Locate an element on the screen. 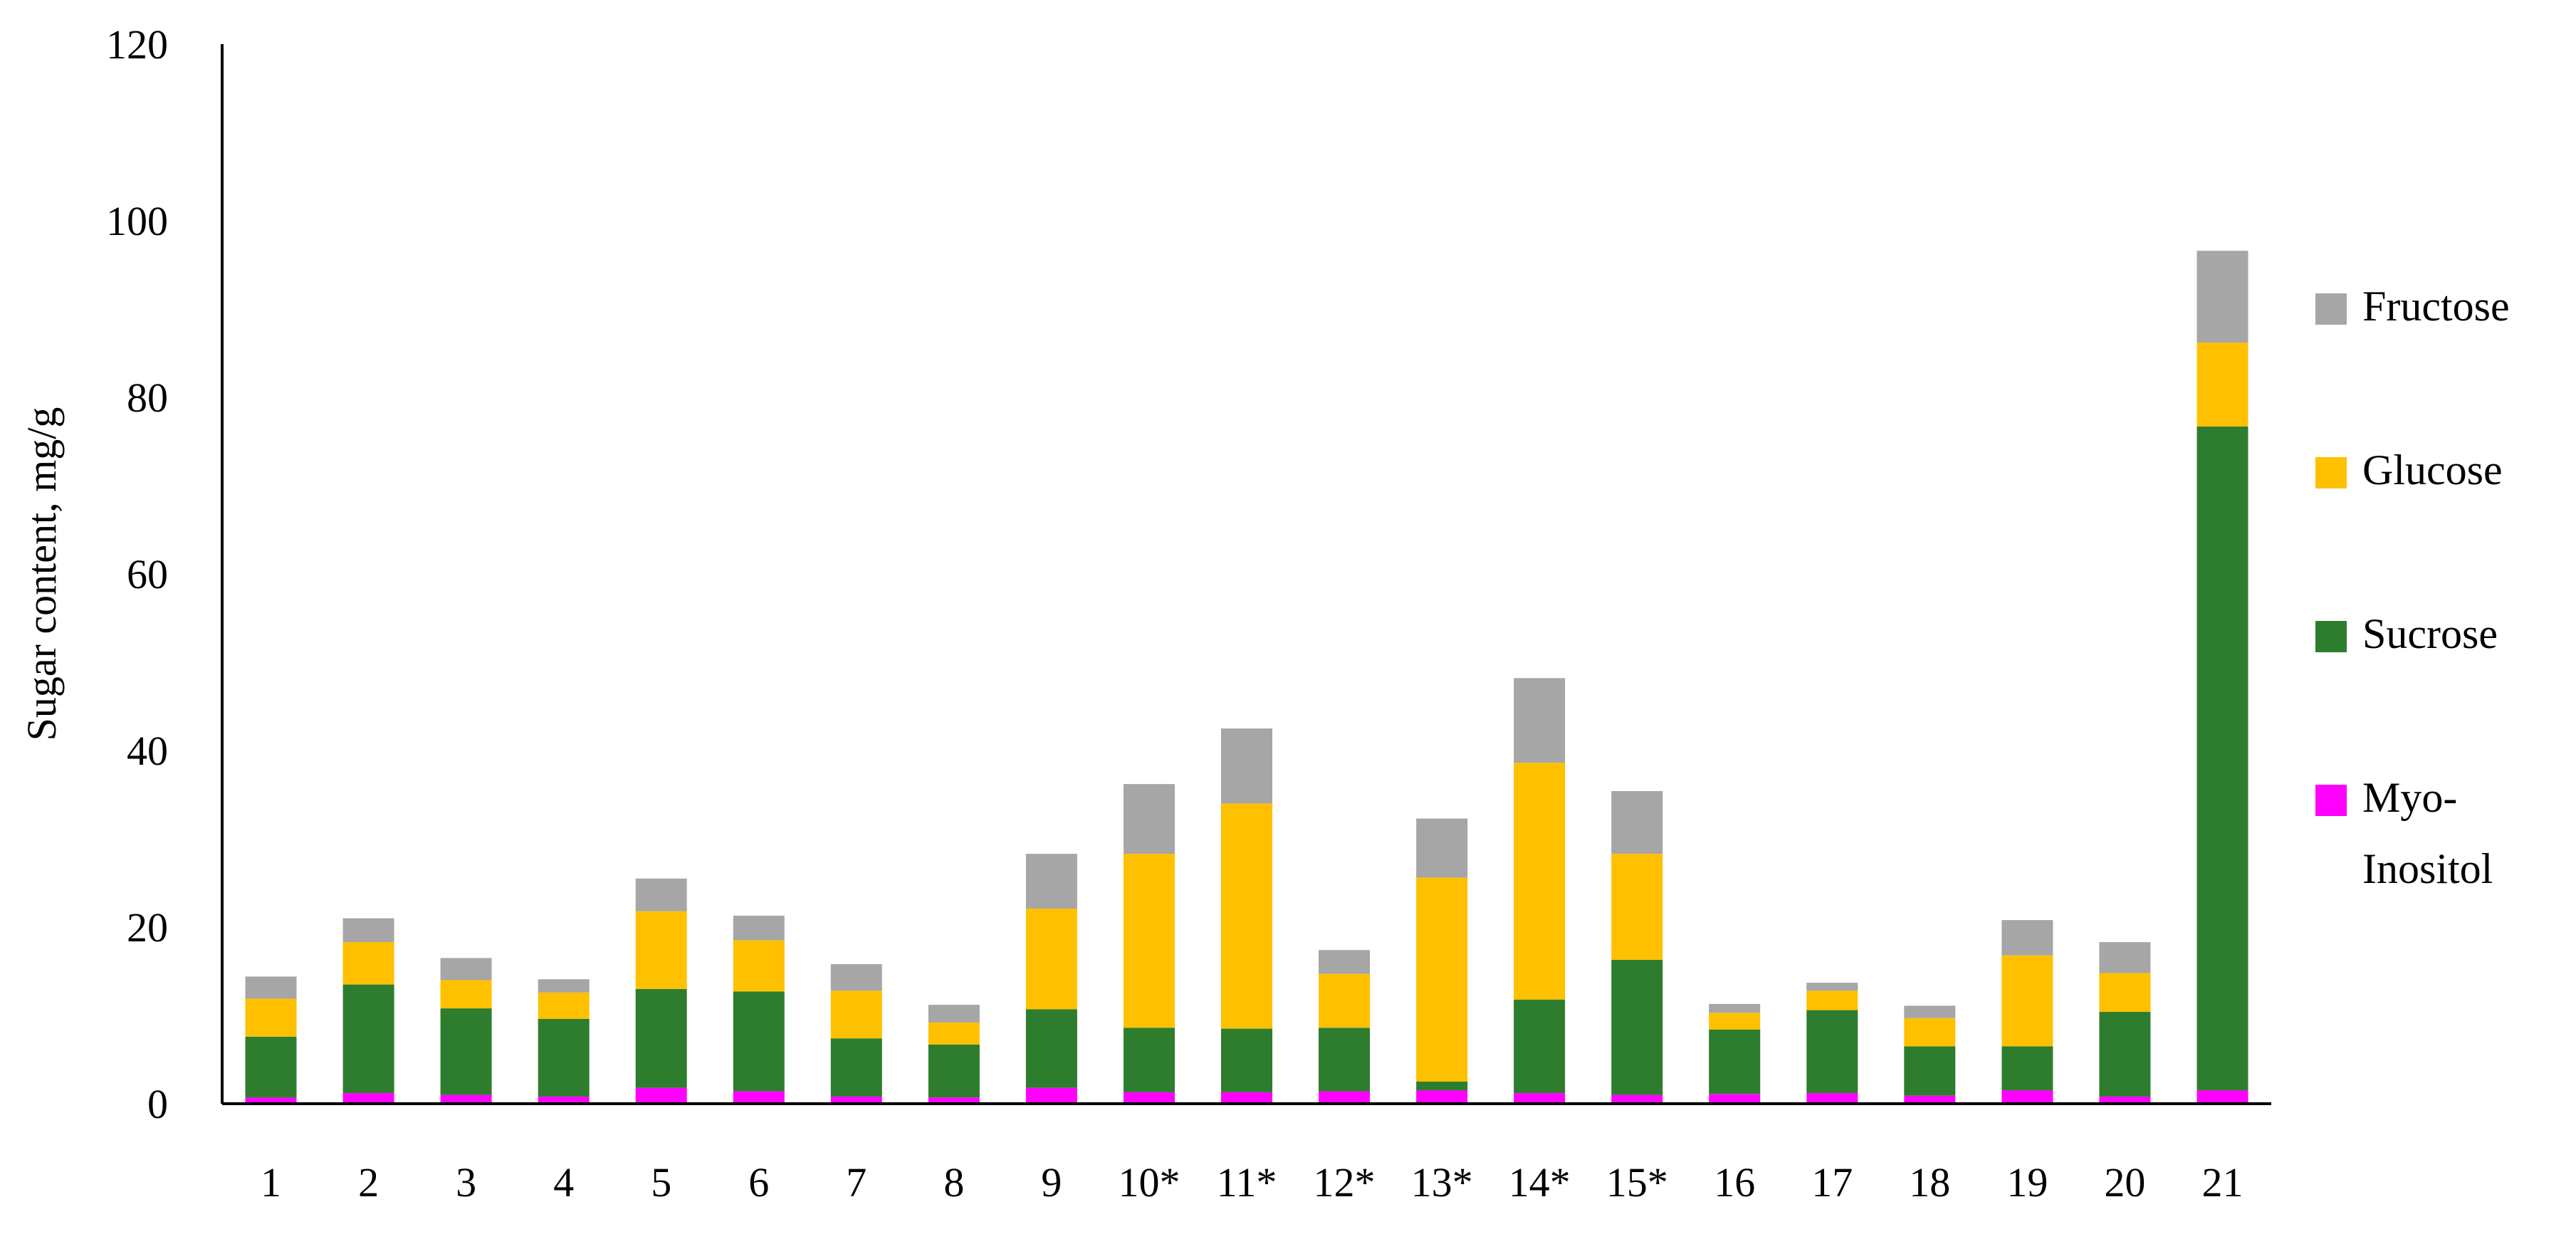 Image resolution: width=2576 pixels, height=1239 pixels. x-tick-label: 11* is located at coordinates (1247, 1182).